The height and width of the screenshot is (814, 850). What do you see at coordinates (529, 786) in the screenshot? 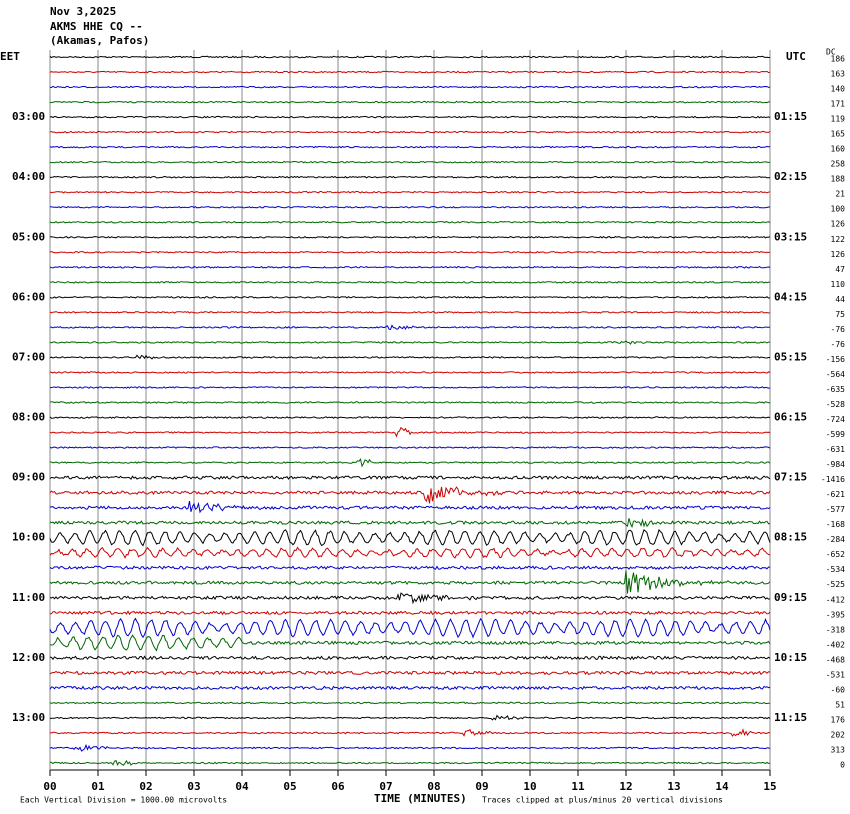
I see `x-tick-label: 10` at bounding box center [529, 786].